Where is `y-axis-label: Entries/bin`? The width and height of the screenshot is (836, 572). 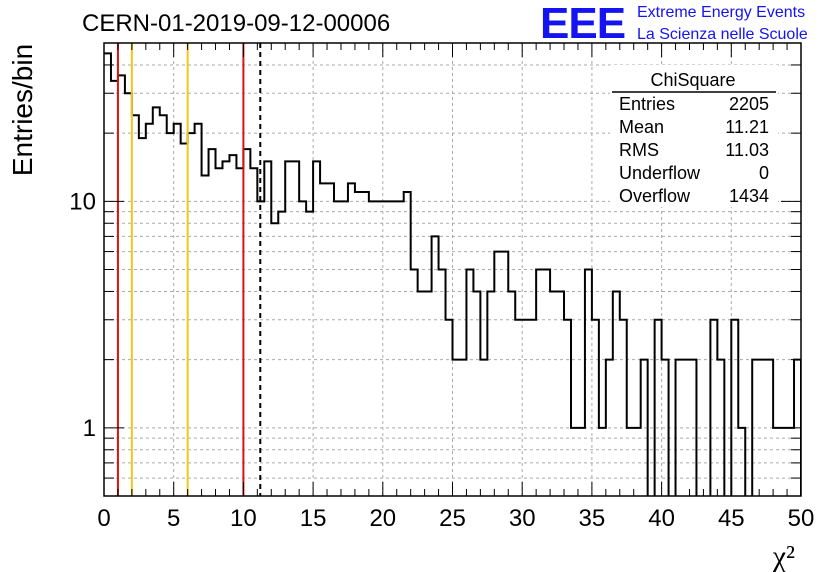
y-axis-label: Entries/bin is located at coordinates (22, 110).